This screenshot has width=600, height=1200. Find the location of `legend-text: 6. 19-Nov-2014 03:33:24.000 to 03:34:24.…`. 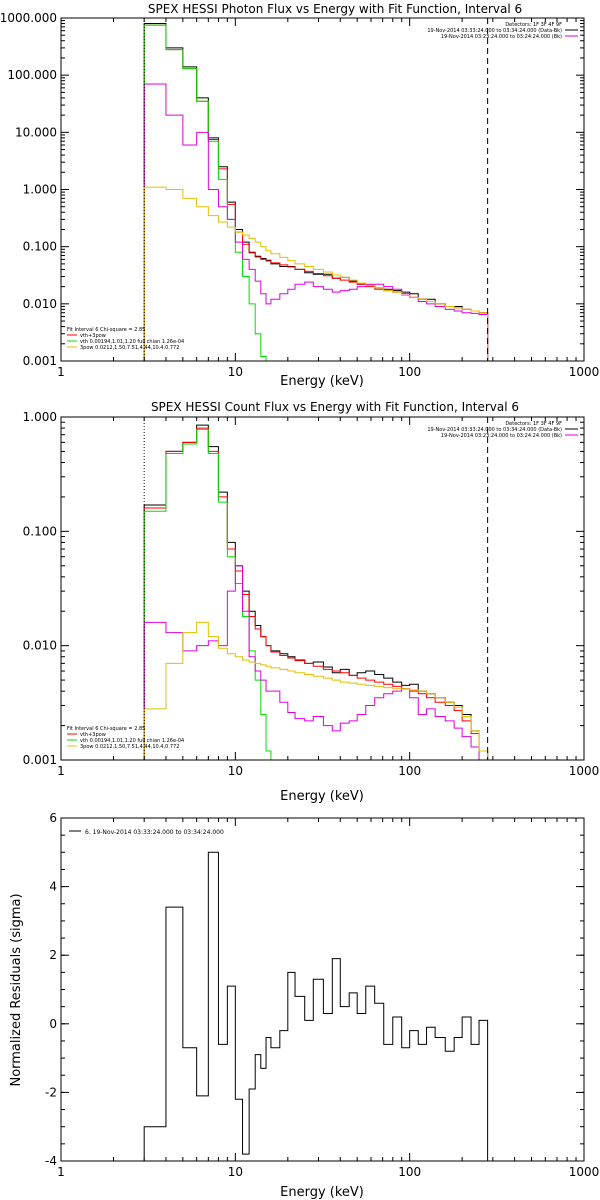

legend-text: 6. 19-Nov-2014 03:33:24.000 to 03:34:24.… is located at coordinates (154, 832).